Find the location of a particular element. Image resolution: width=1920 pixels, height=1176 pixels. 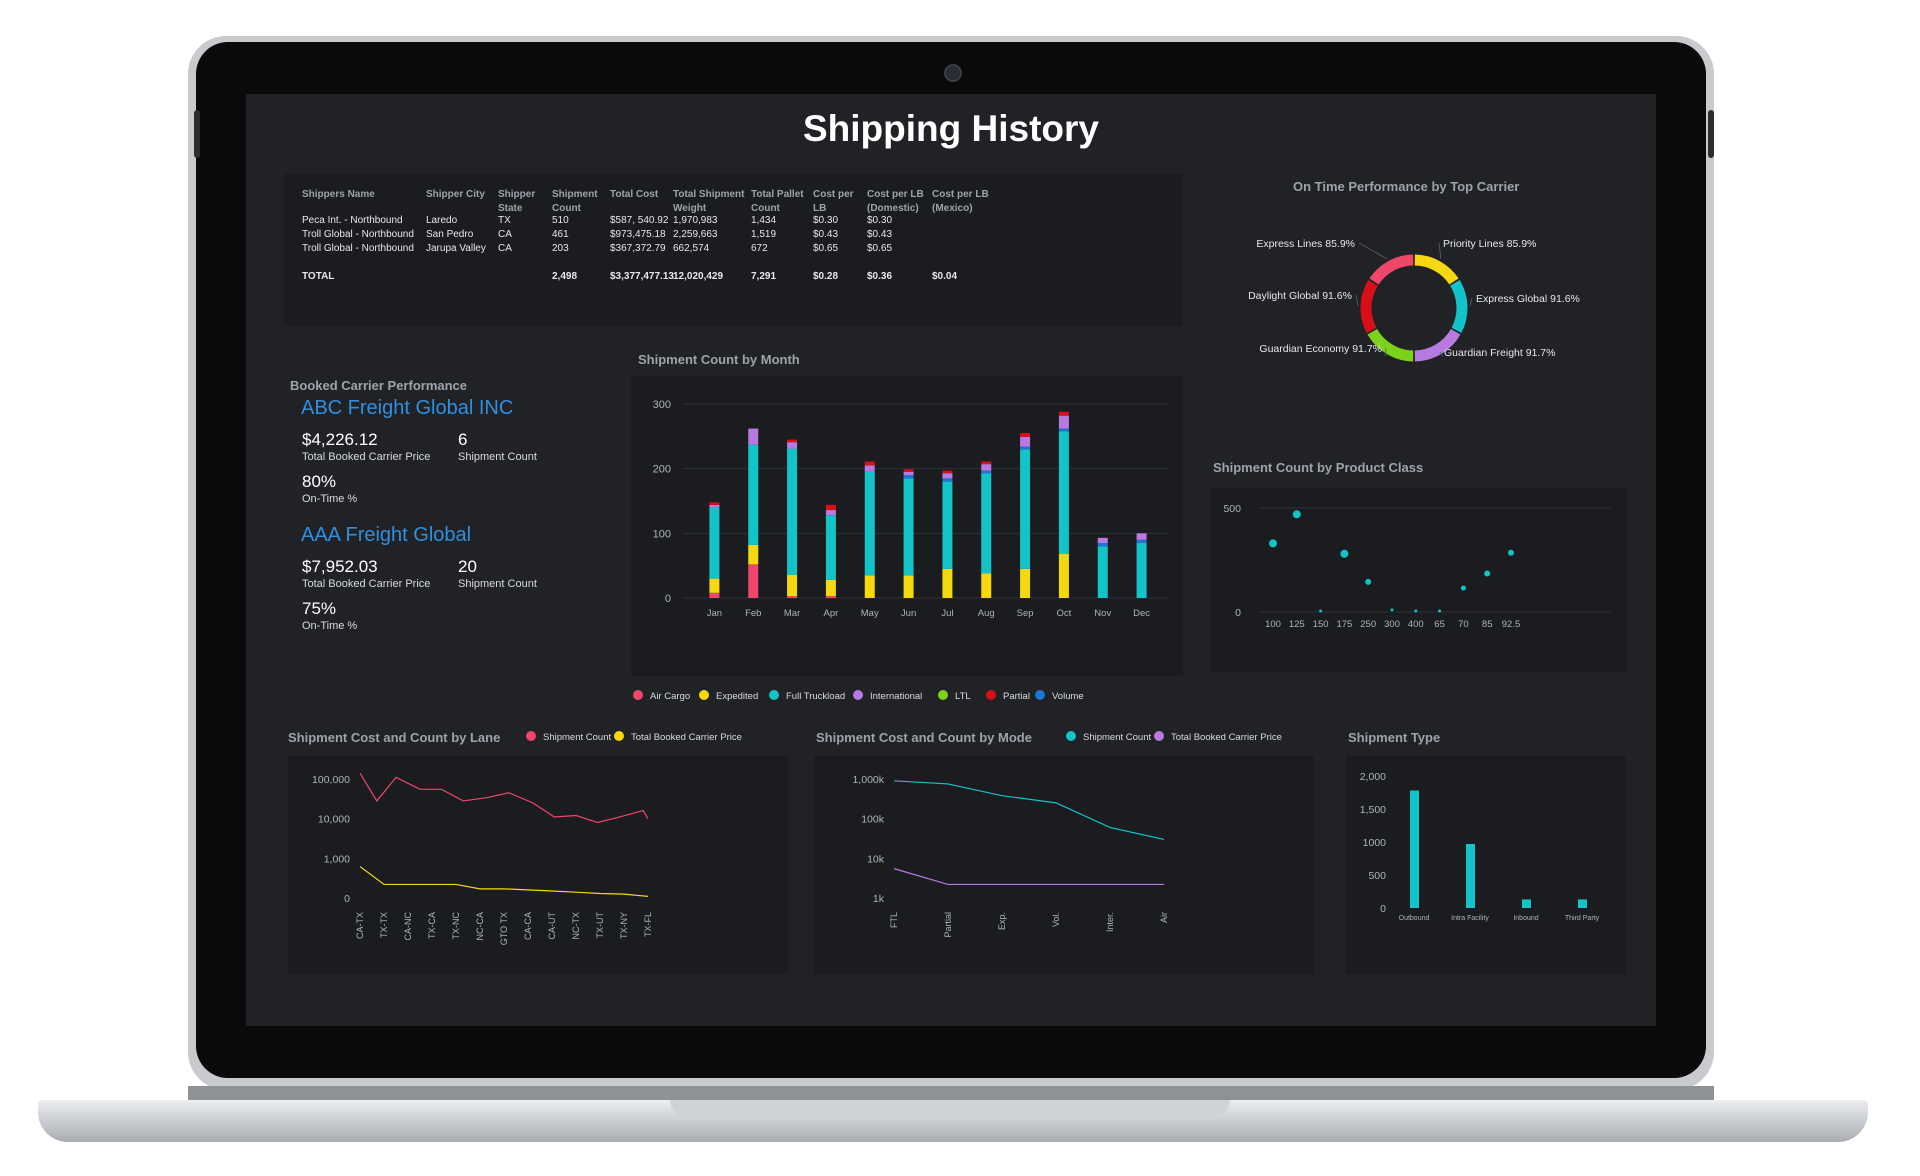

table-total-cell: 7,291 is located at coordinates (764, 276).